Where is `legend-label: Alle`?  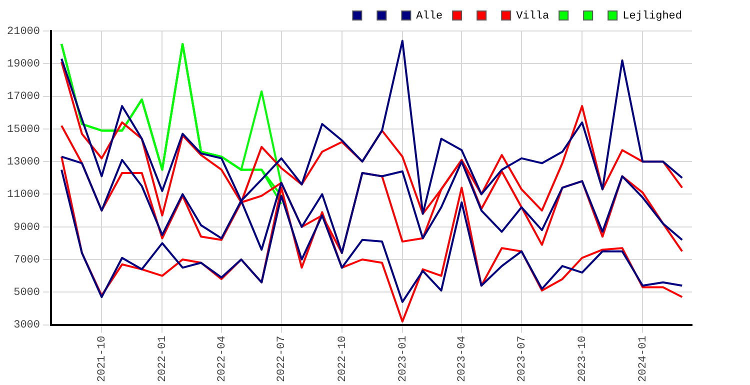 legend-label: Alle is located at coordinates (429, 16).